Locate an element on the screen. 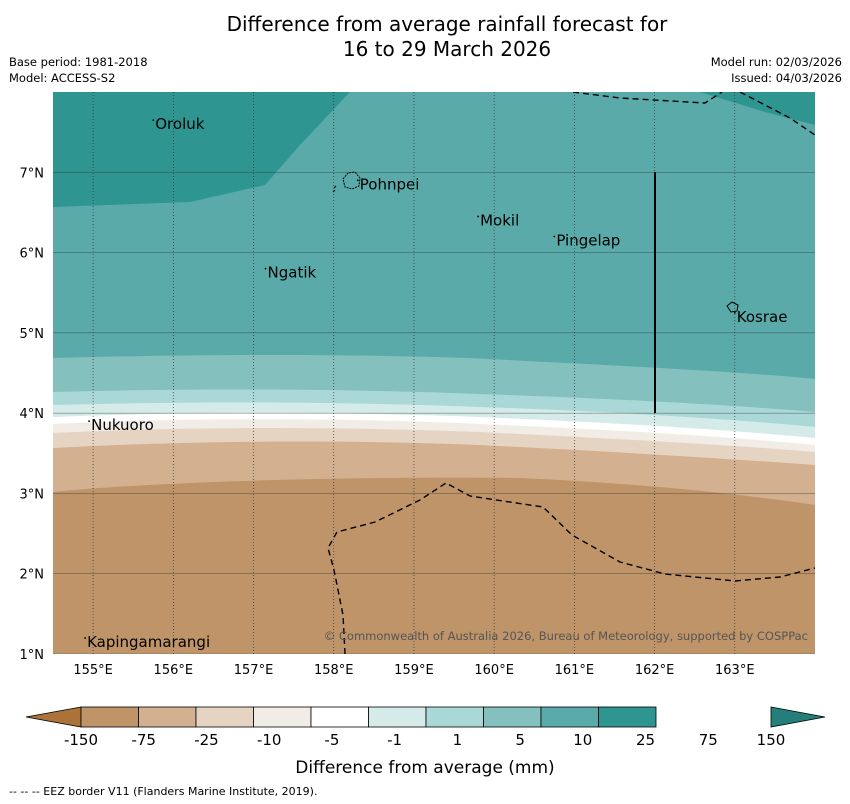  colorbar-tick-label: 5 is located at coordinates (520, 740).